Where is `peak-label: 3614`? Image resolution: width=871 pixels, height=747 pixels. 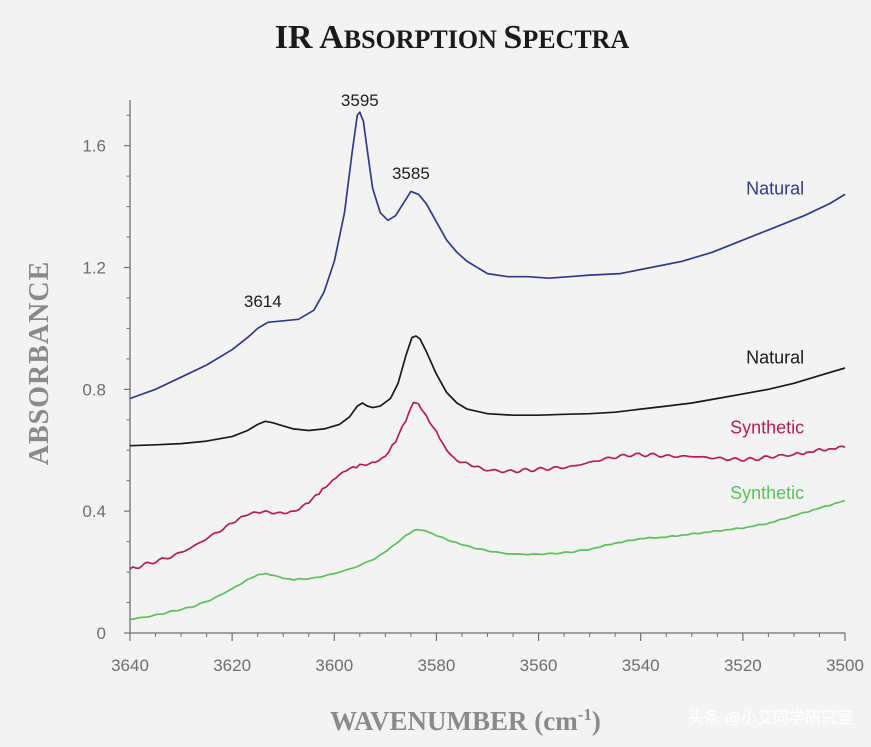
peak-label: 3614 is located at coordinates (263, 301).